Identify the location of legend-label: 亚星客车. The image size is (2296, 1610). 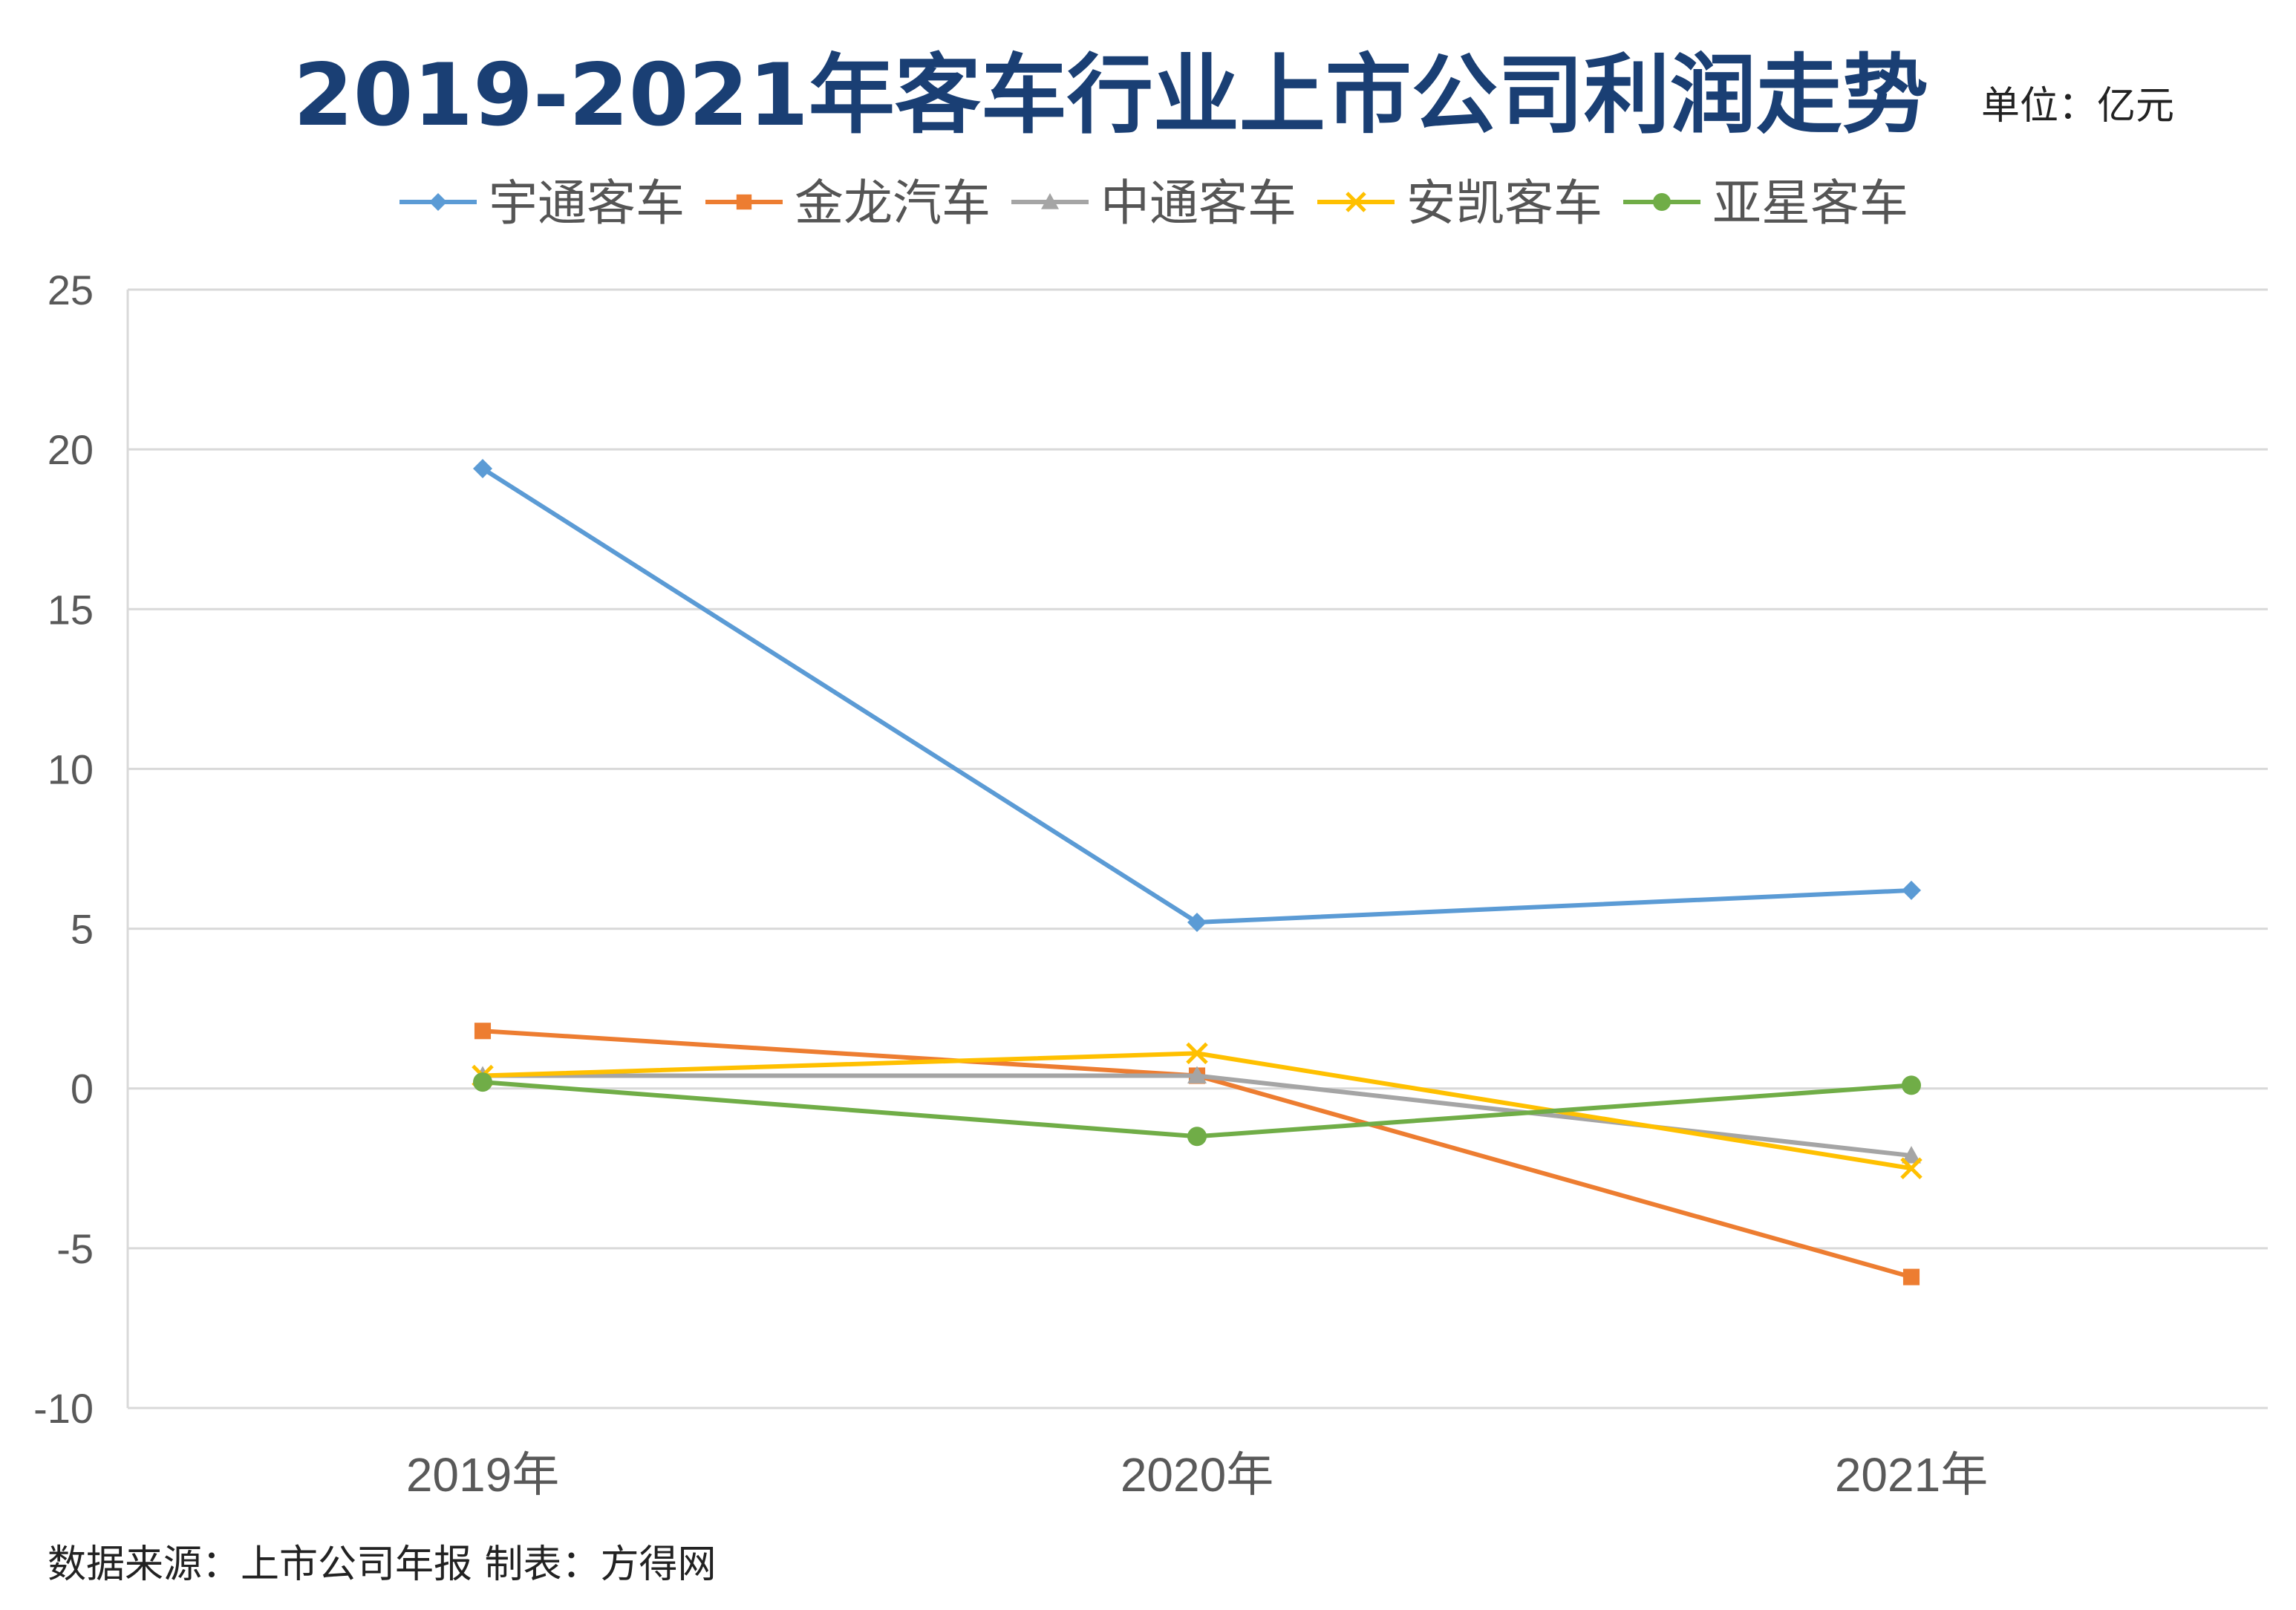
(1810, 203).